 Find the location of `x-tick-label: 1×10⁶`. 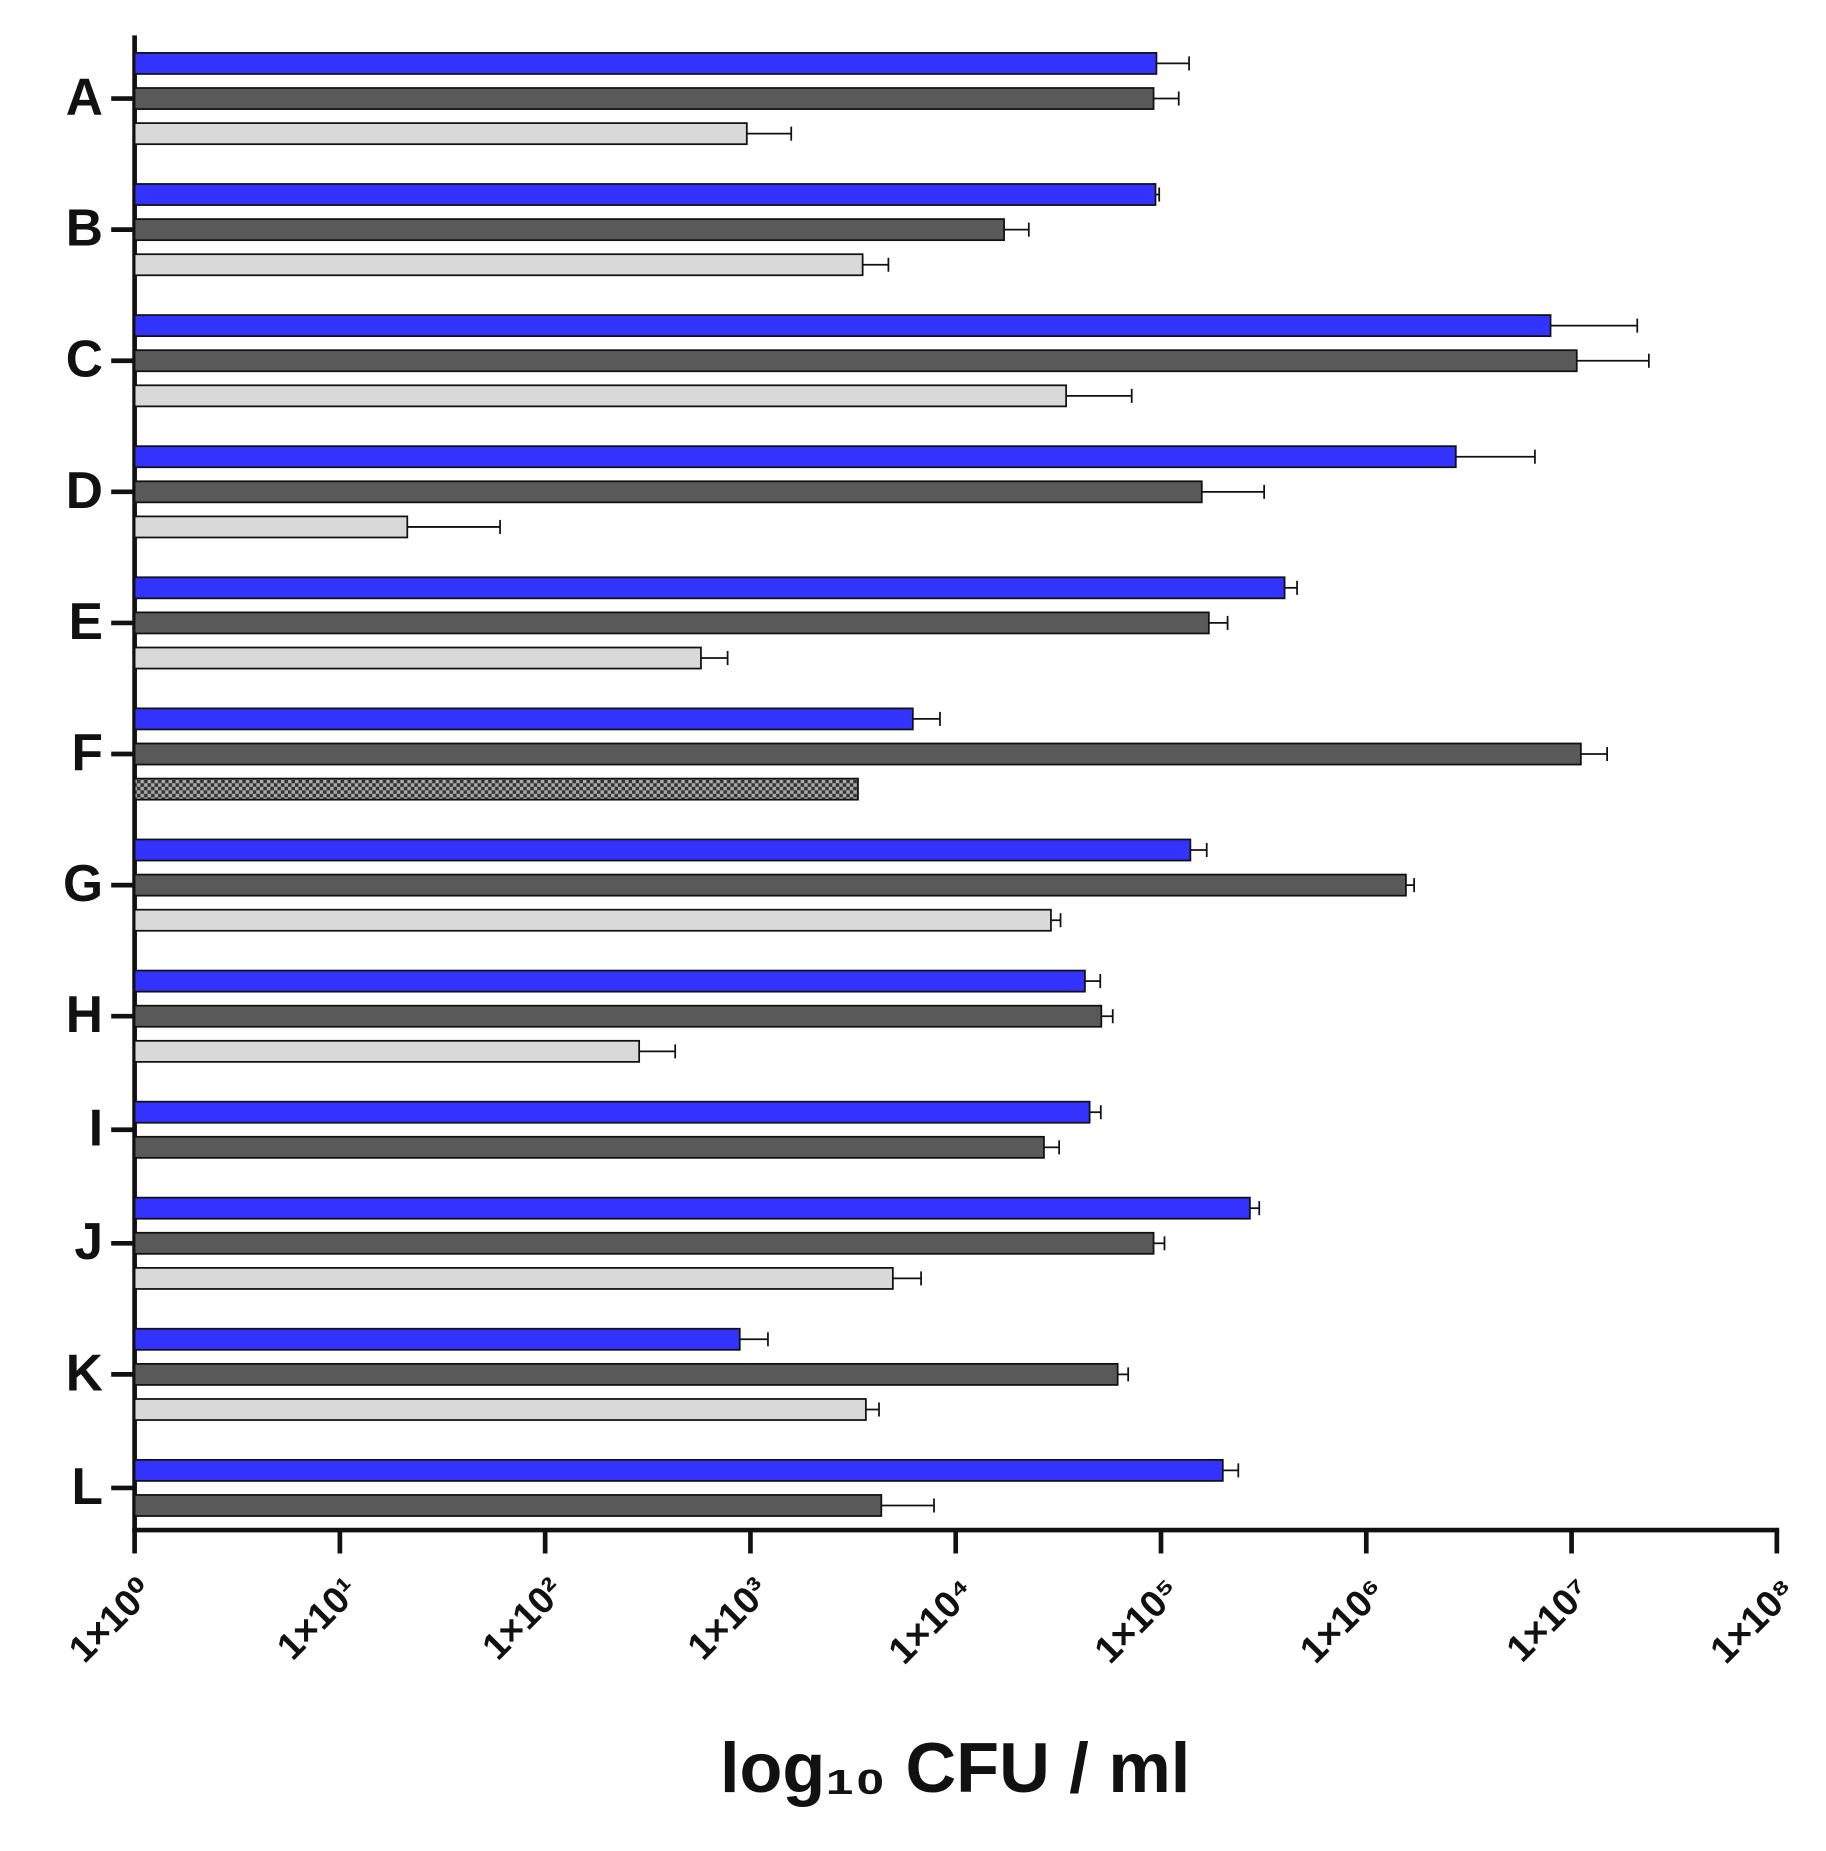

x-tick-label: 1×10⁶ is located at coordinates (1342, 1620).